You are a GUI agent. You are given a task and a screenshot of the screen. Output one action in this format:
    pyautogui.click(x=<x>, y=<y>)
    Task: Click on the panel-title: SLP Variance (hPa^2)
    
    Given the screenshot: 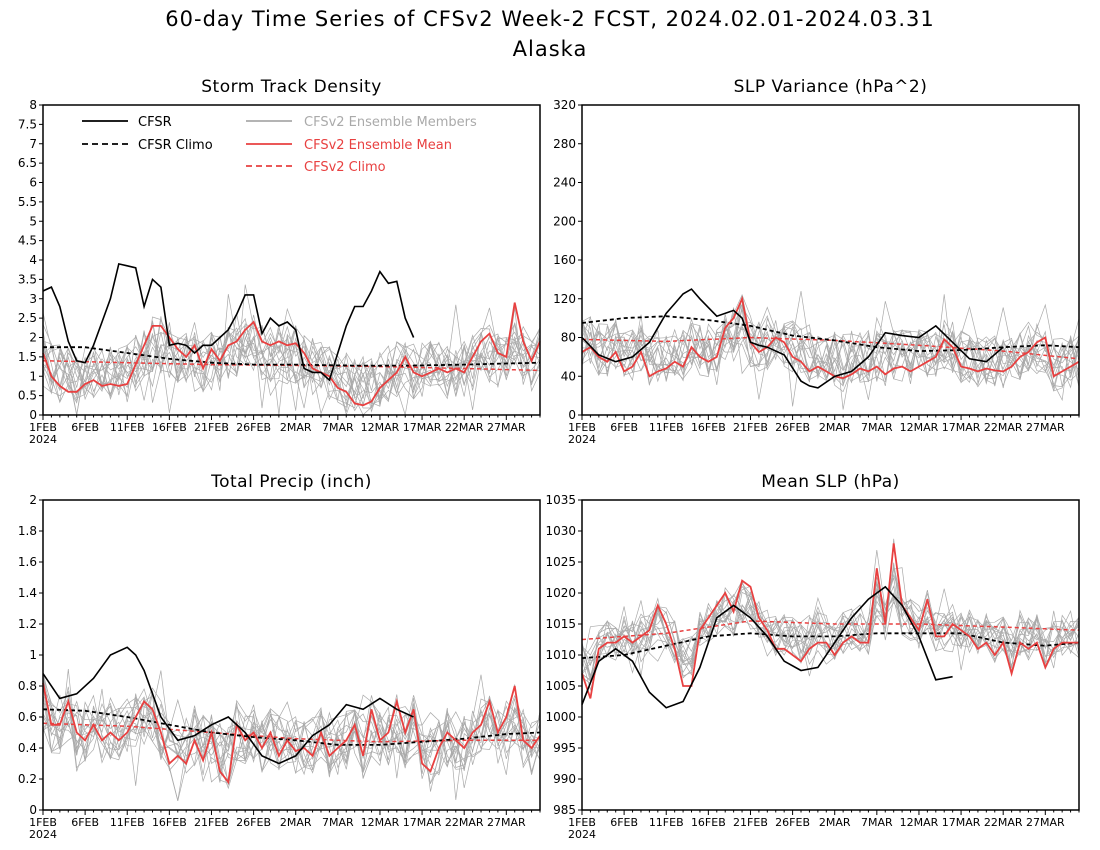 What is the action you would take?
    pyautogui.click(x=831, y=87)
    